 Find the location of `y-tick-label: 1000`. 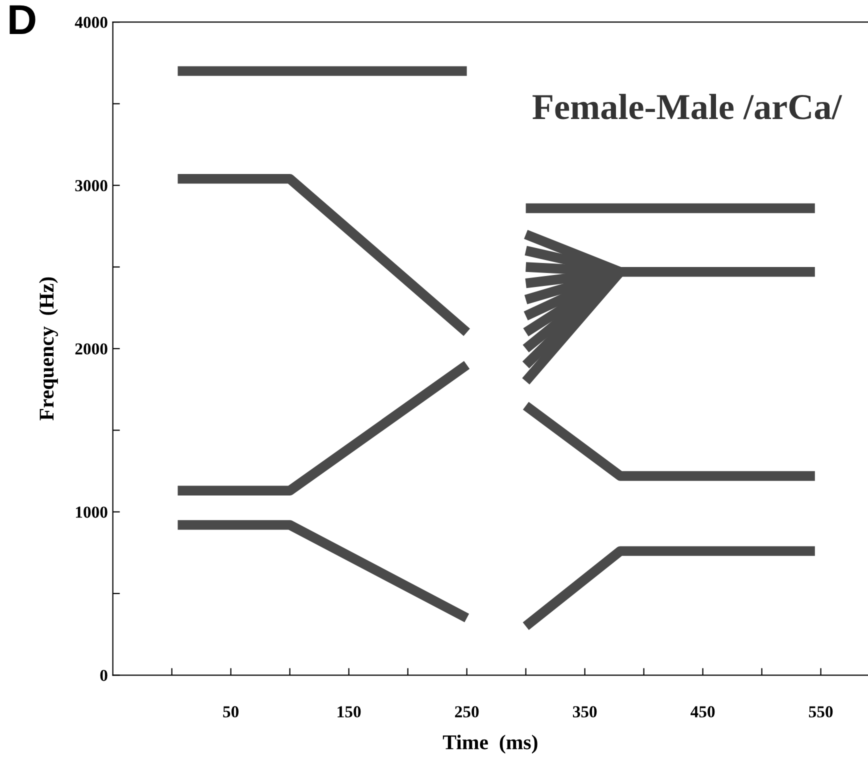

y-tick-label: 1000 is located at coordinates (92, 512).